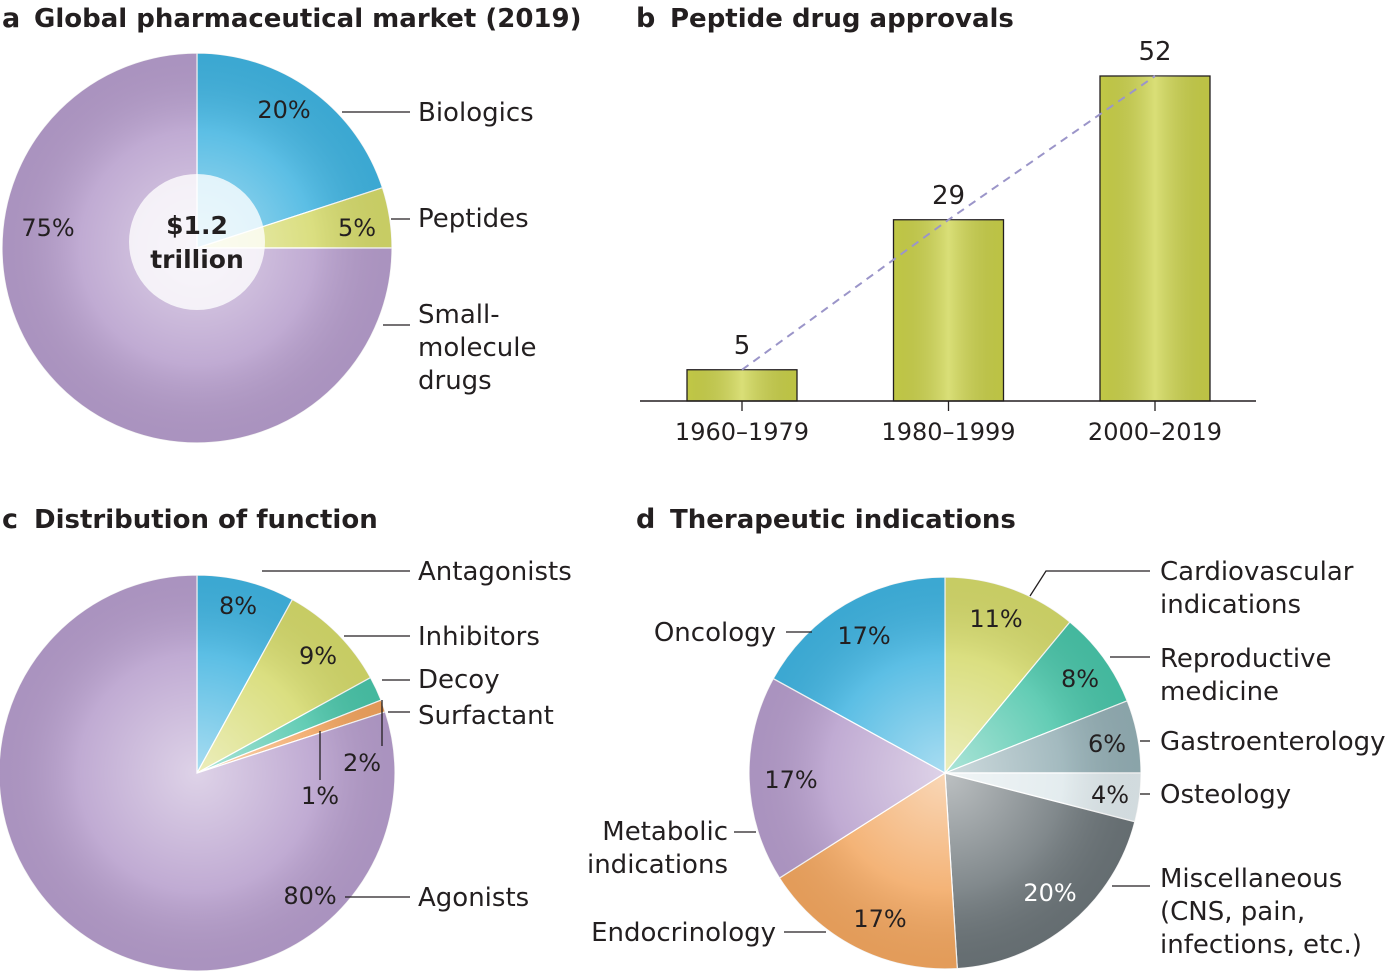  Describe the element at coordinates (790, 780) in the screenshot. I see `panel-d-slice-label-metabolic: 17%` at that location.